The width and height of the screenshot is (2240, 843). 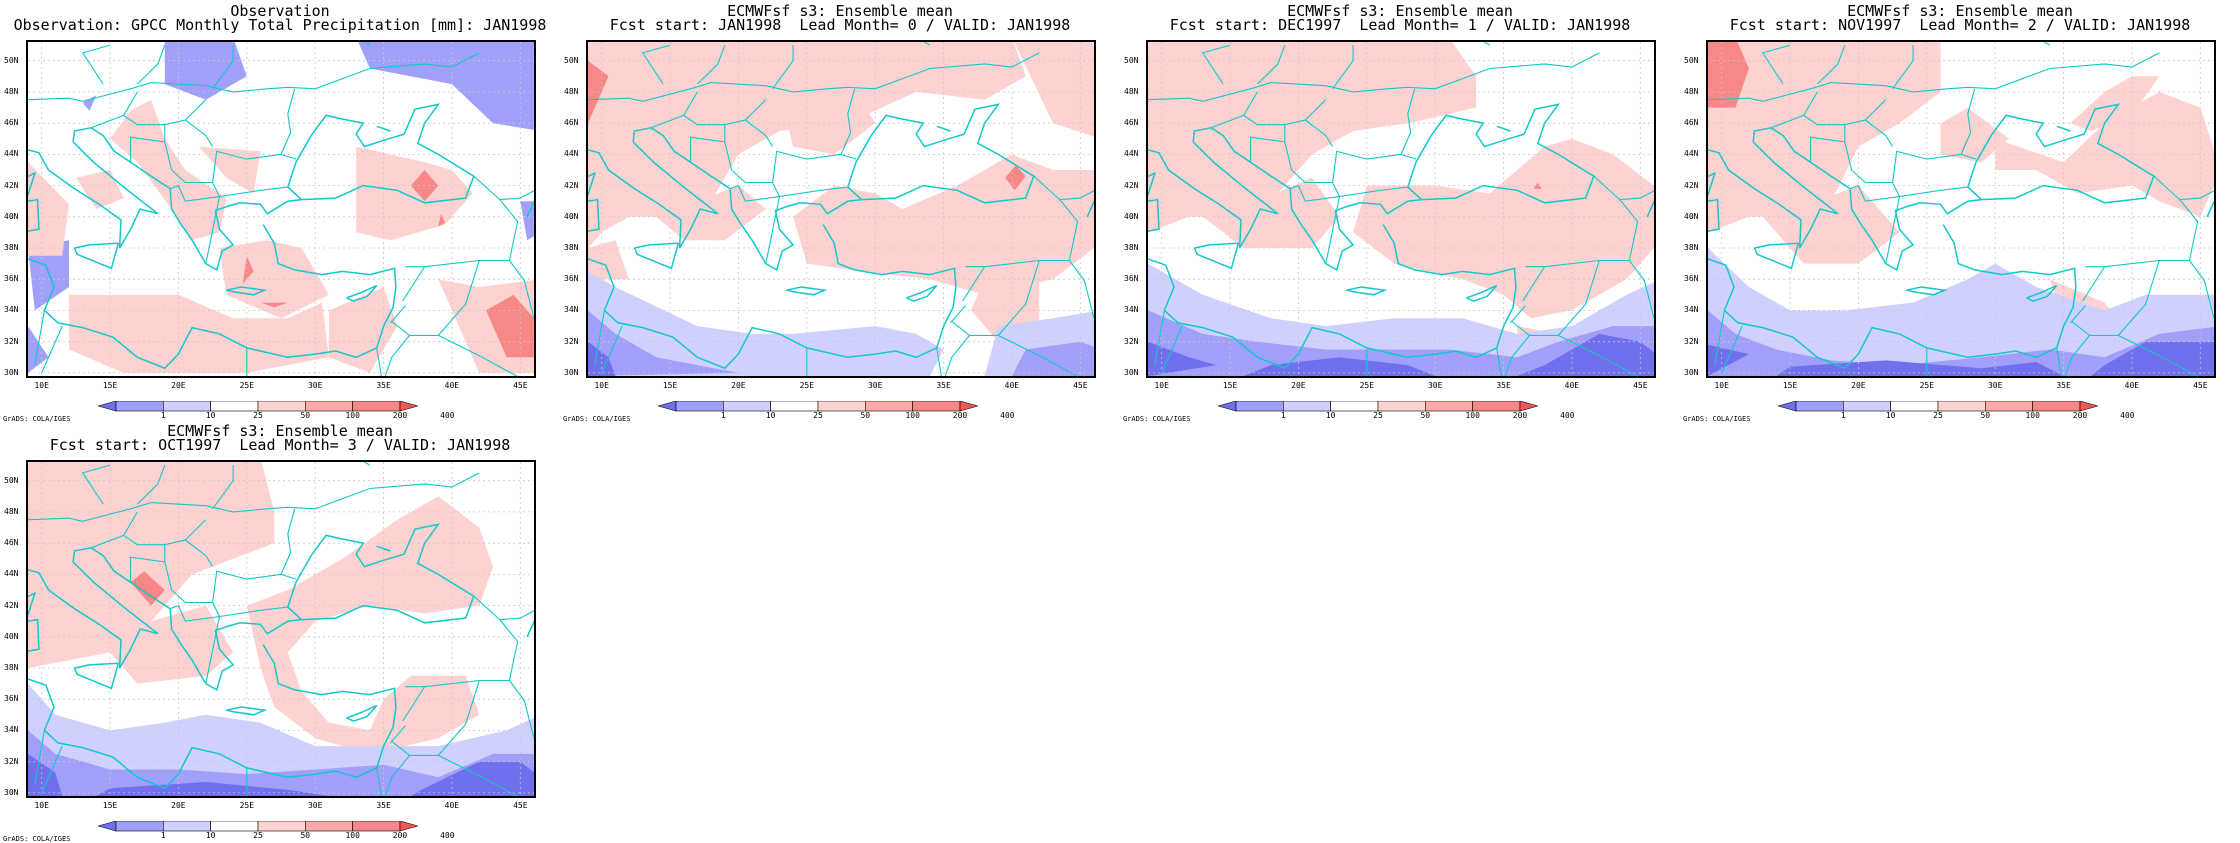 I want to click on colorbar-label: 1, so click(x=723, y=415).